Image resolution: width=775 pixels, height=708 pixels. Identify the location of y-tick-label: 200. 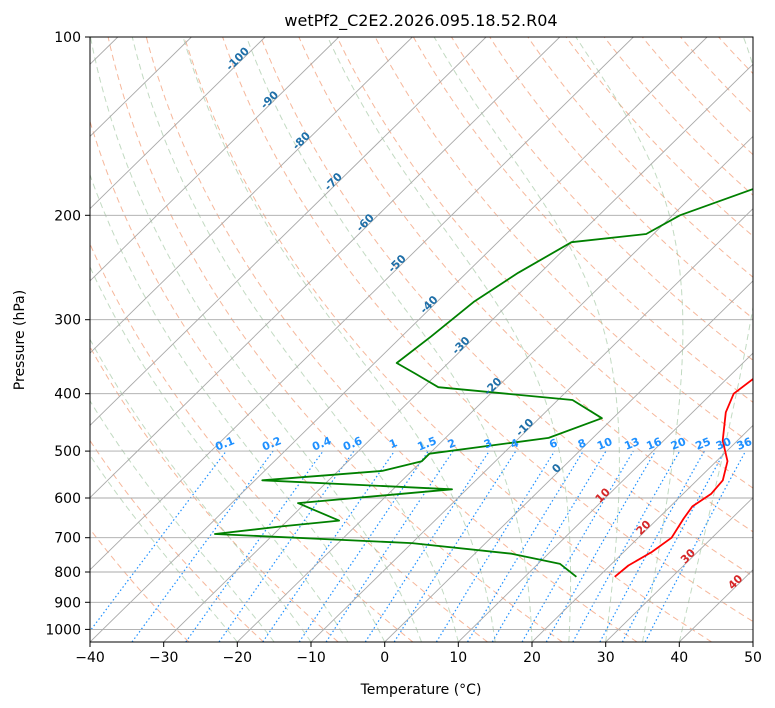
(67, 216).